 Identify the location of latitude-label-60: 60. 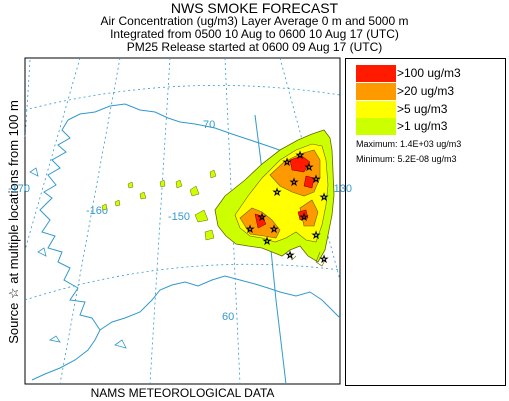
(228, 317).